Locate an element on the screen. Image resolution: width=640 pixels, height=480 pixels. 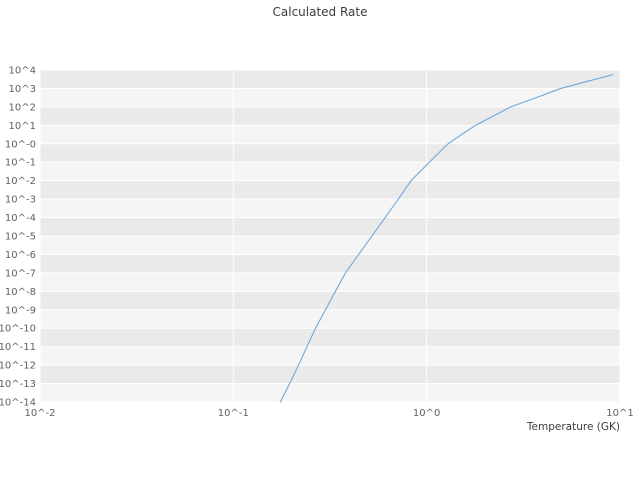
y-tick-label: 10^2 is located at coordinates (22, 107).